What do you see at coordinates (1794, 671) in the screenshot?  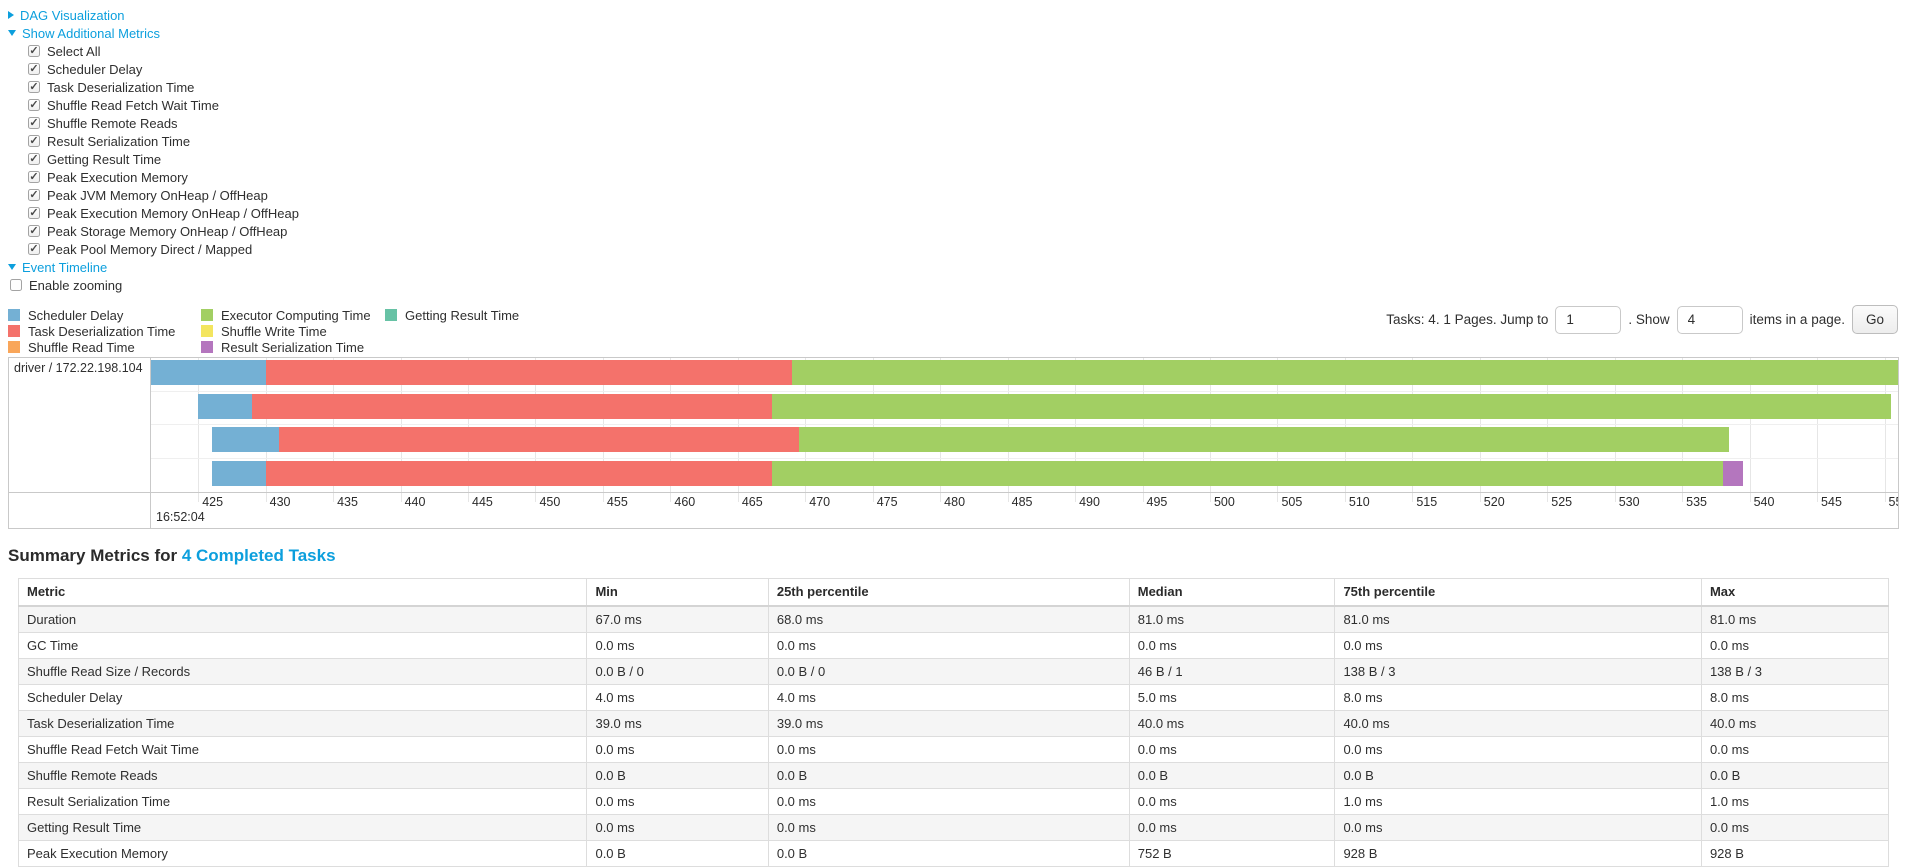 I see `summary-table-cell: 138 B / 3` at bounding box center [1794, 671].